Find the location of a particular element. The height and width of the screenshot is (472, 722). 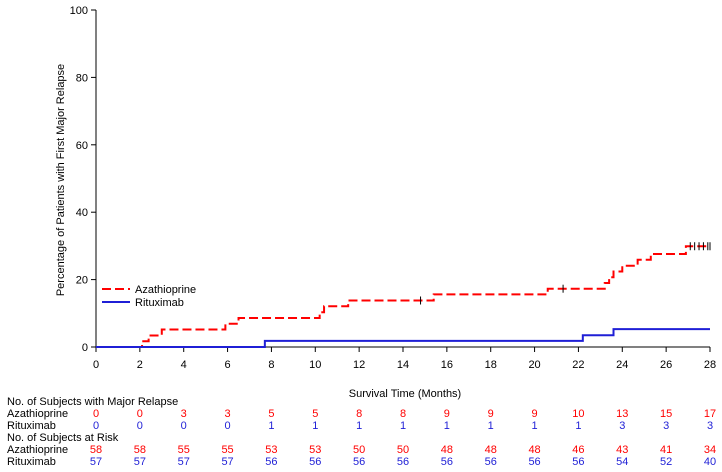

x-tick-label: 26 is located at coordinates (666, 365).